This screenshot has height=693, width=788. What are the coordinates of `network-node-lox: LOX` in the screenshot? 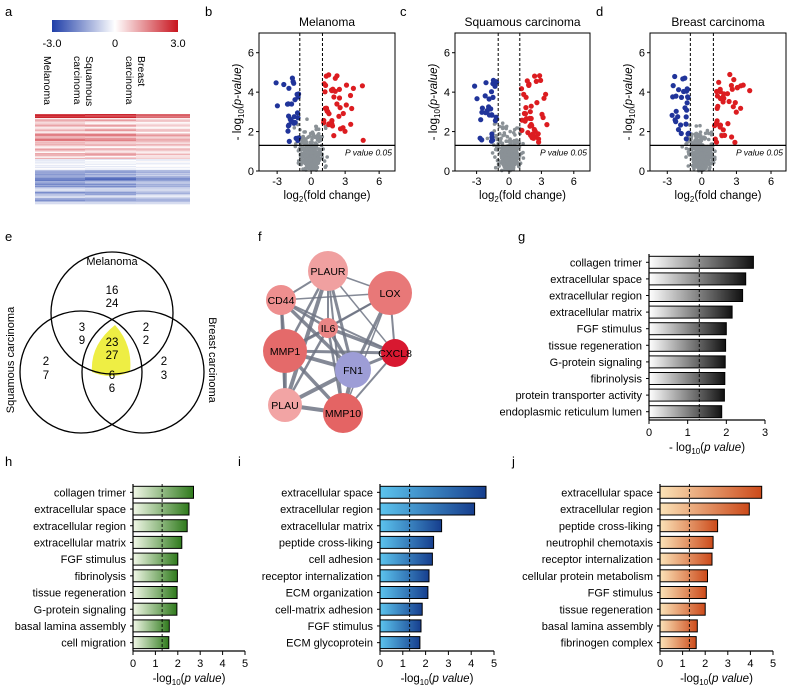 It's located at (390, 293).